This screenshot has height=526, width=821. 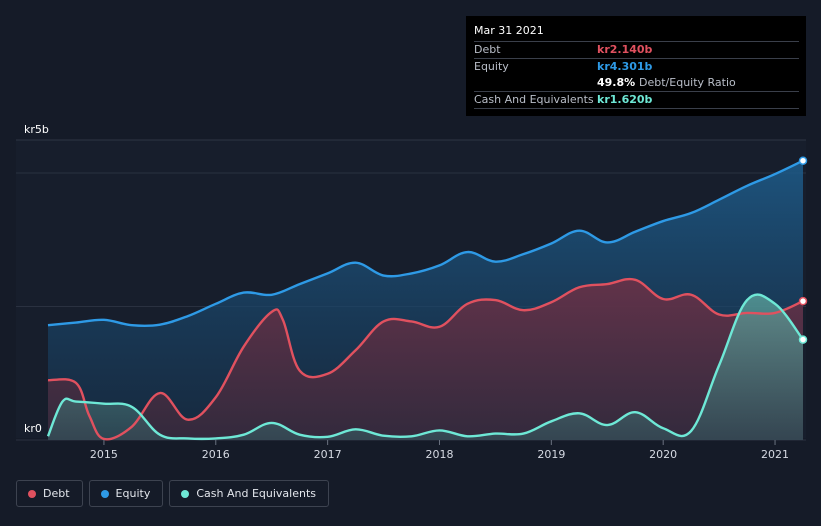 I want to click on tooltip-row-debt: Debt kr2.140b, so click(x=636, y=49).